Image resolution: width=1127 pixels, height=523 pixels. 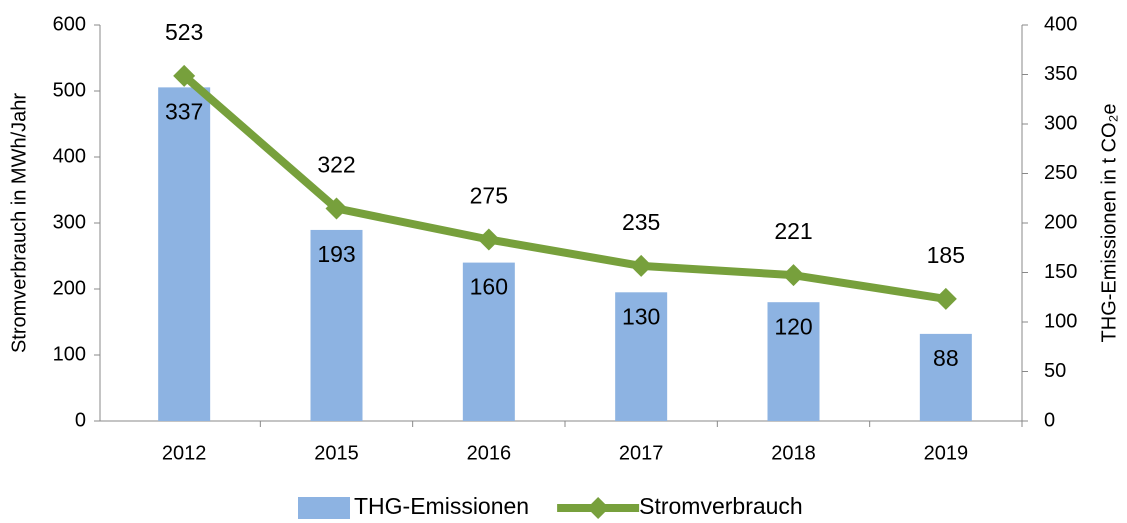 I want to click on bar-value-label: 88, so click(x=946, y=358).